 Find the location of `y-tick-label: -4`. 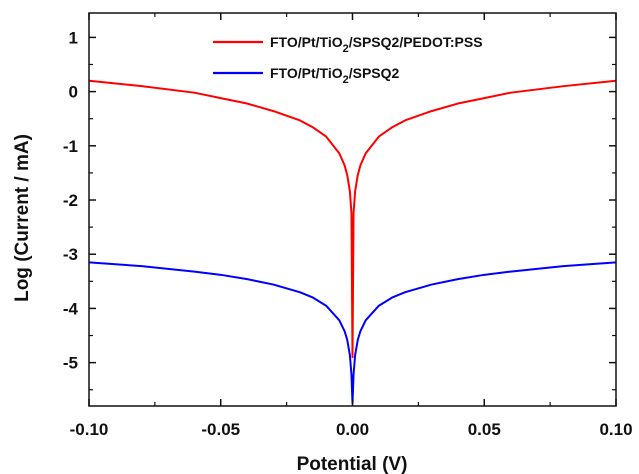

y-tick-label: -4 is located at coordinates (71, 308).